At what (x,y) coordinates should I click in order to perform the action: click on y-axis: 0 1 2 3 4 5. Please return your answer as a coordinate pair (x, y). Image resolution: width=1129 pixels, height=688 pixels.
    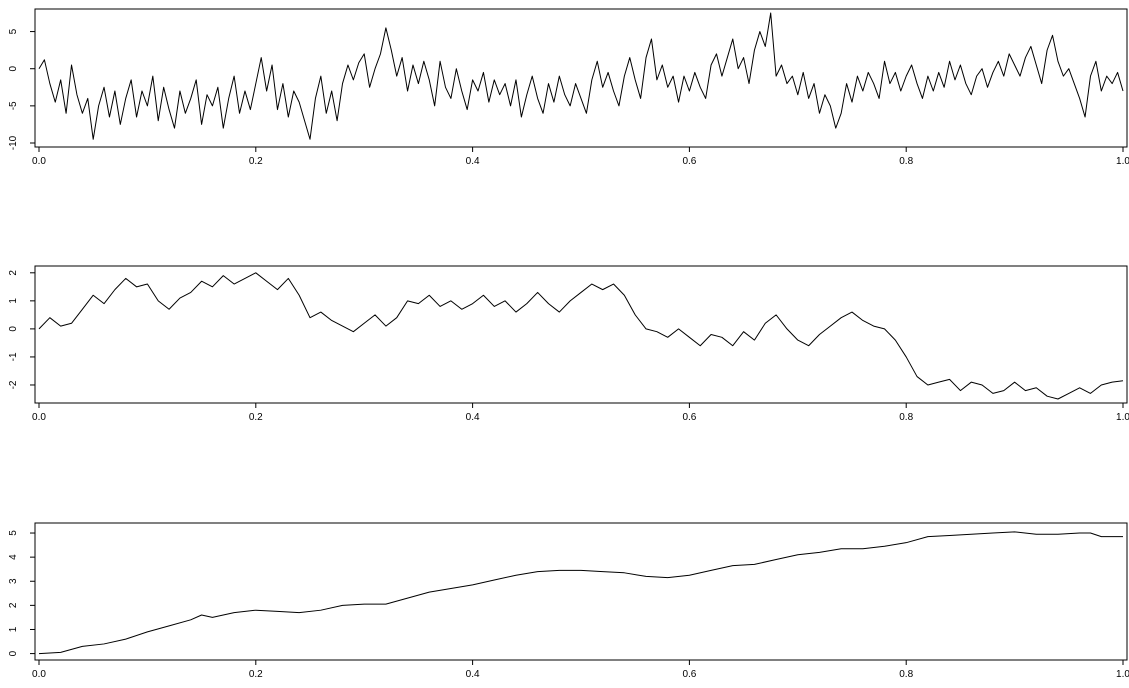
    Looking at the image, I should click on (22, 593).